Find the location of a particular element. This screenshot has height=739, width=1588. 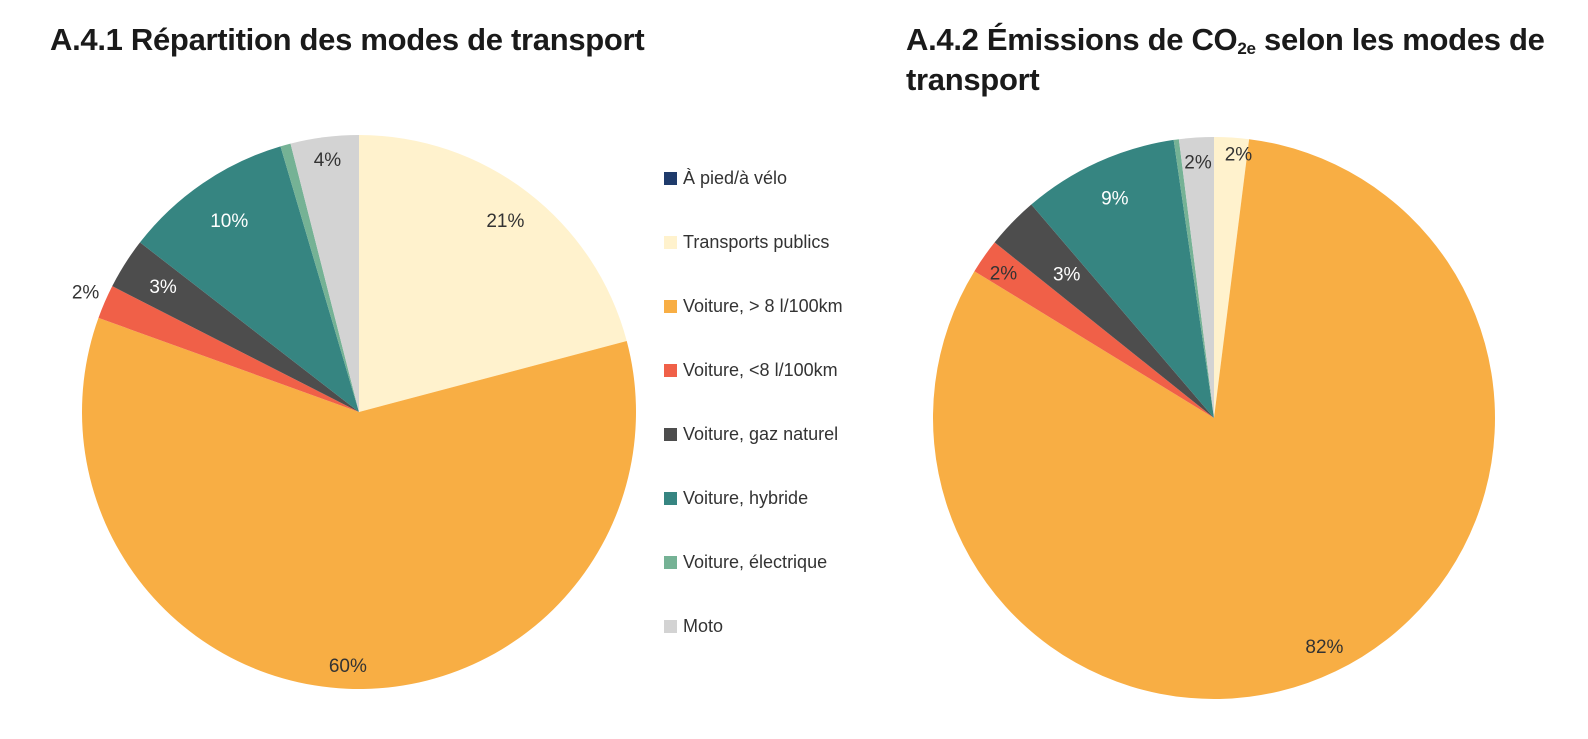

legend-item-voiture-gaz-naturel: Voiture, gaz naturel is located at coordinates (751, 434).